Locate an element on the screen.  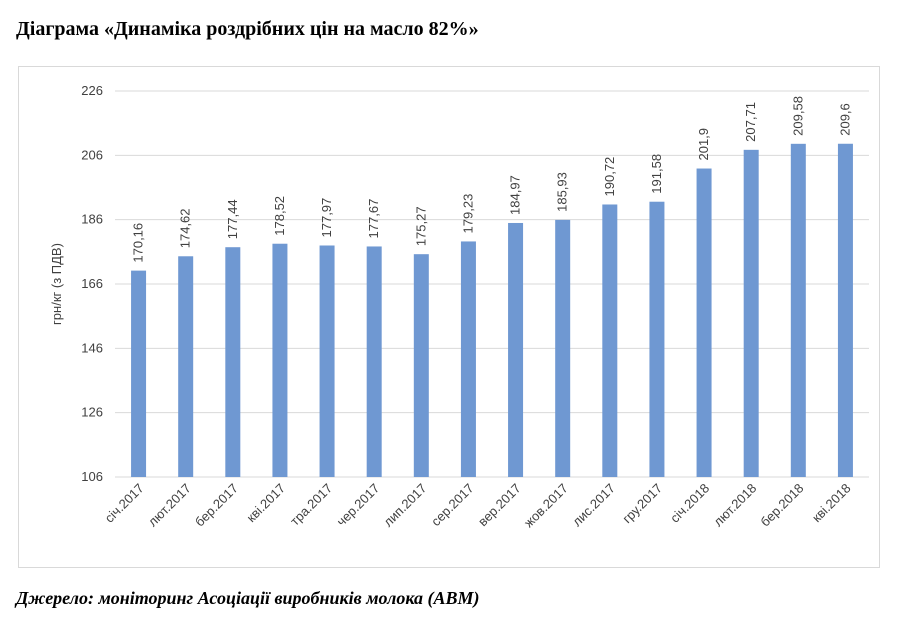
data-label: 209,6 is located at coordinates (844, 119).